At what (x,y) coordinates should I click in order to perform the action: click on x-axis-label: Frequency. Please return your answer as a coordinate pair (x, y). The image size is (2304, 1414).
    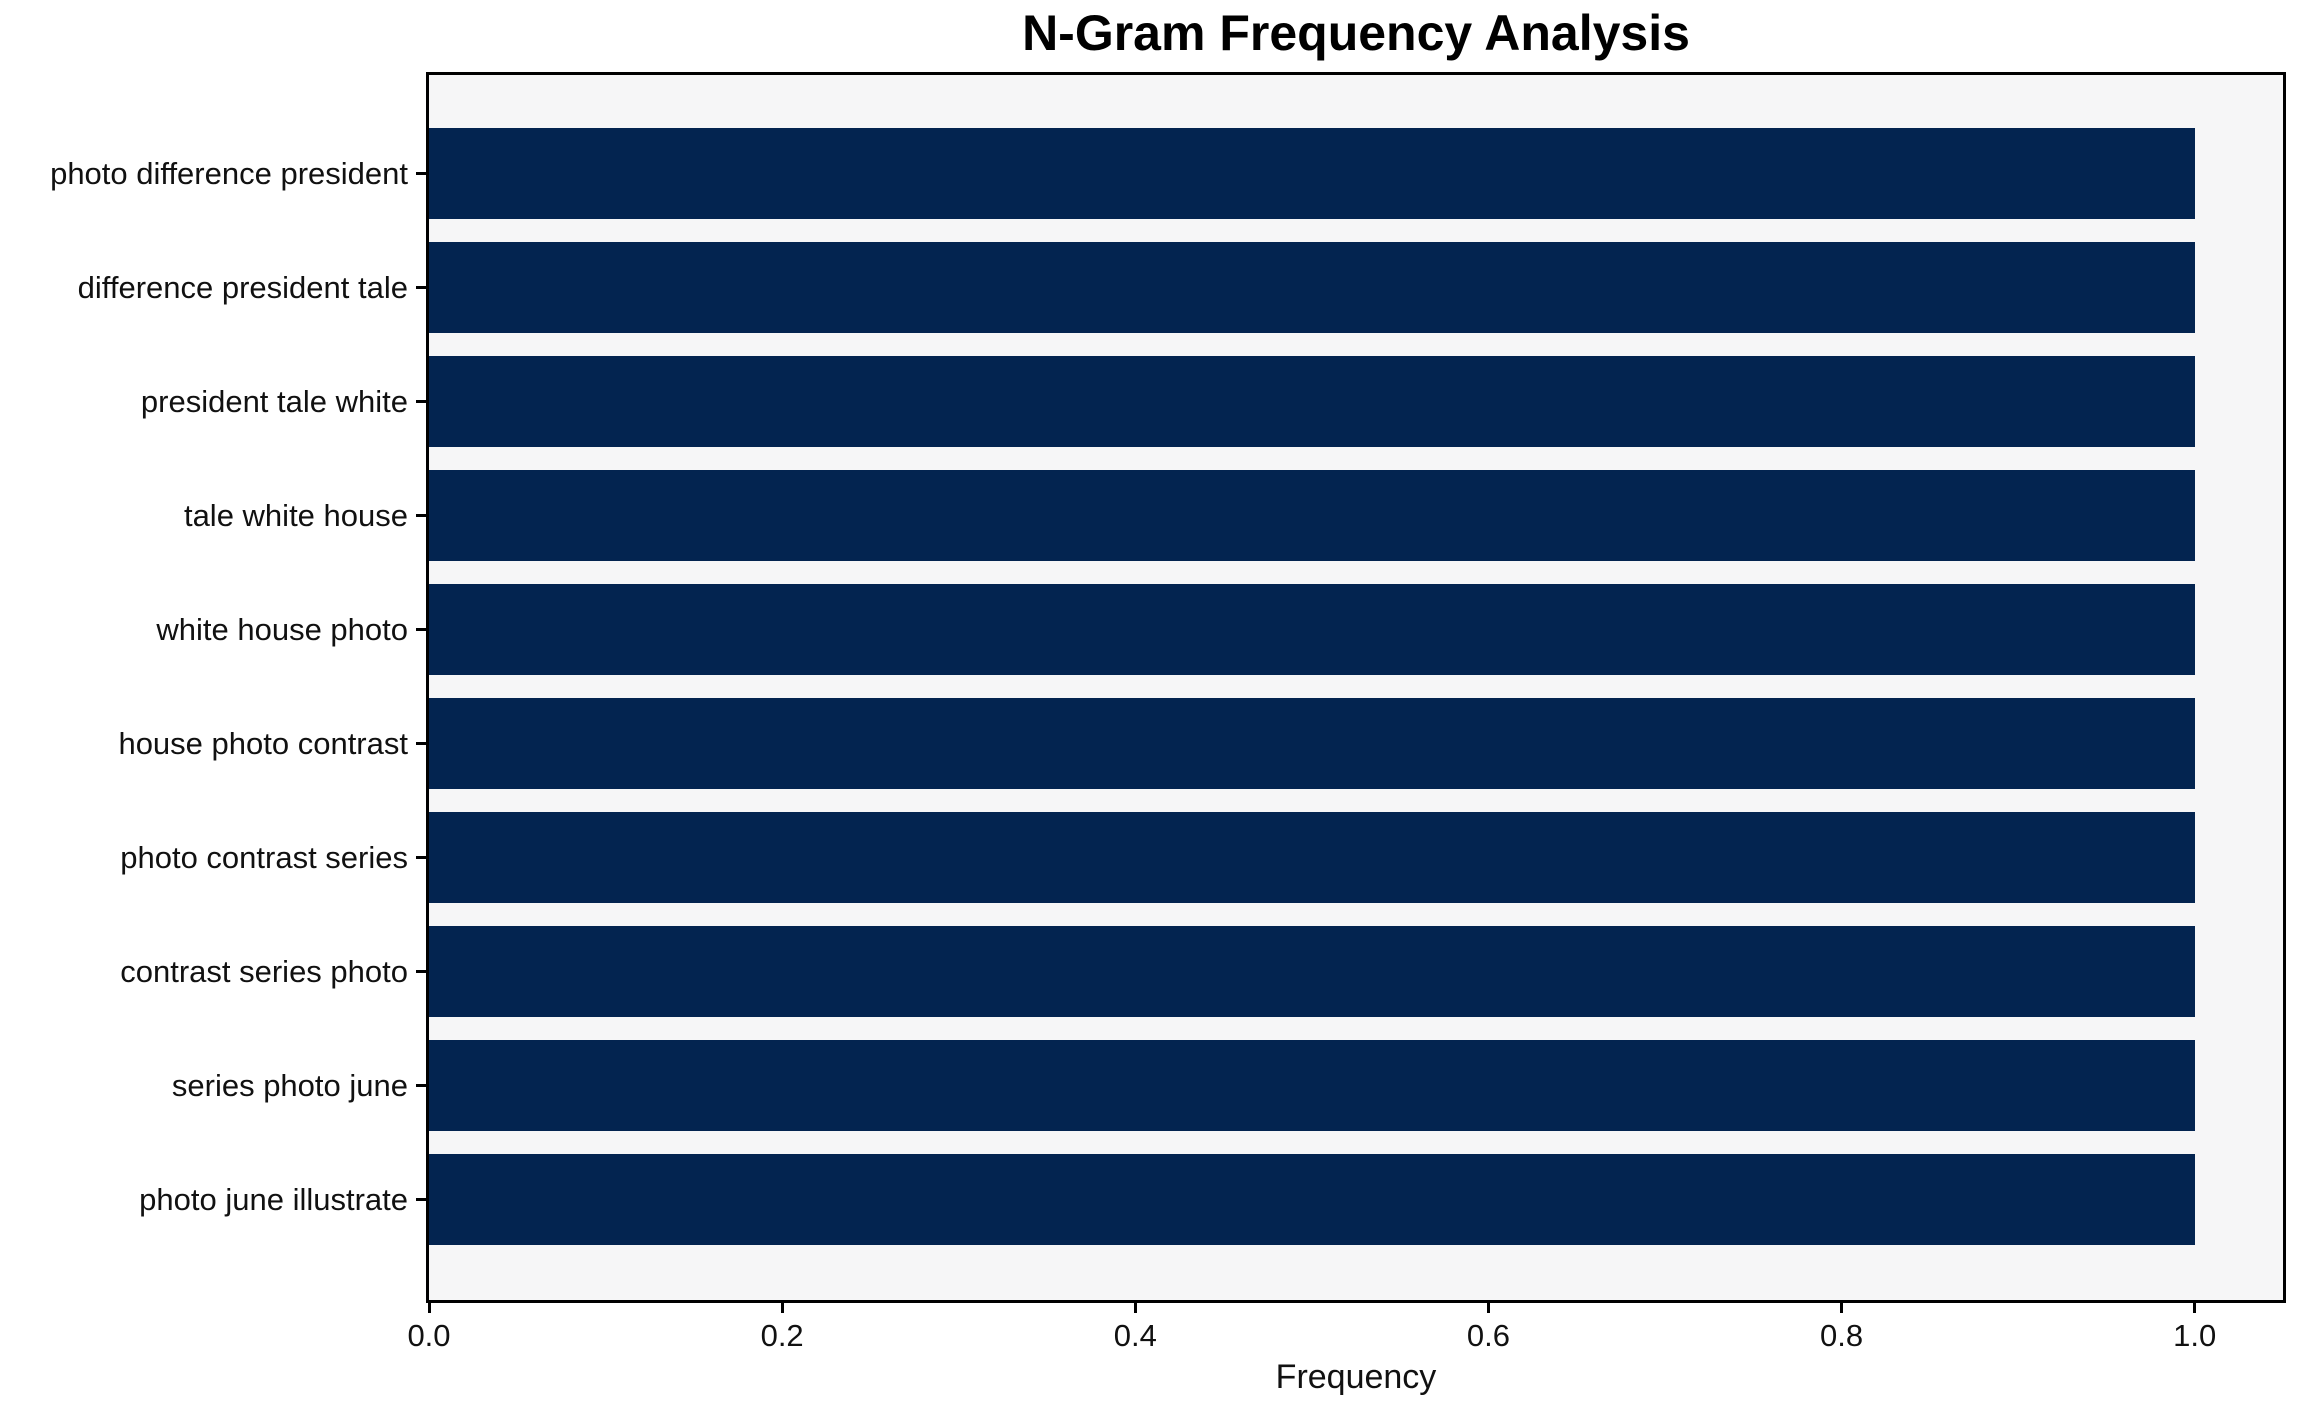
    Looking at the image, I should click on (1356, 1377).